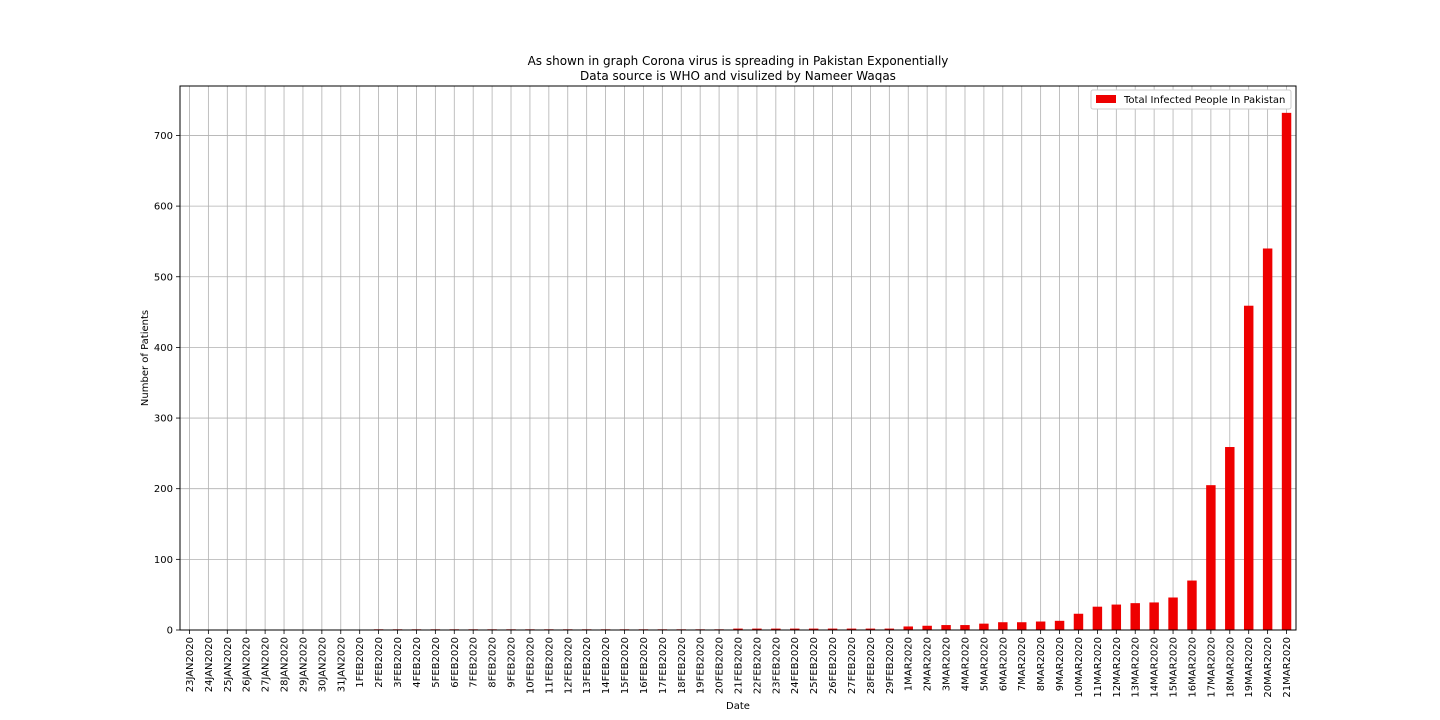 The height and width of the screenshot is (720, 1440). I want to click on x-tick-label: 11MAR2020, so click(1098, 667).